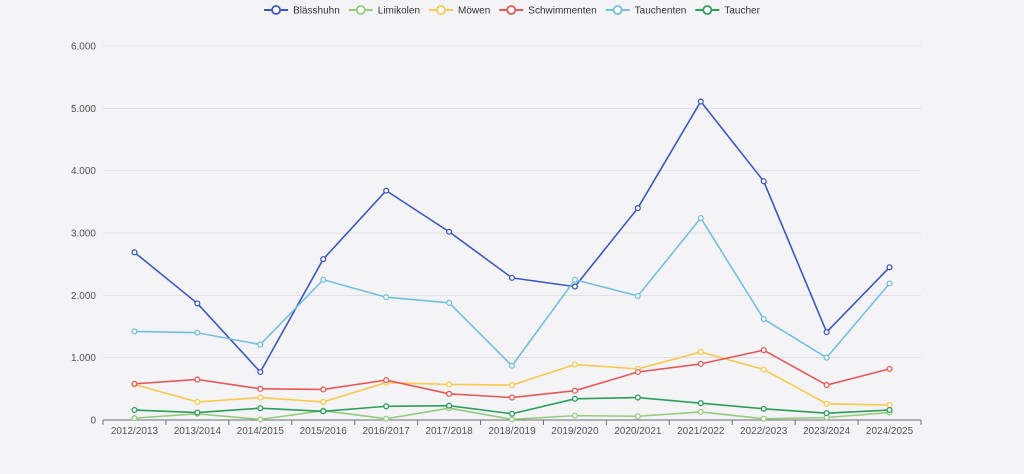  What do you see at coordinates (827, 431) in the screenshot?
I see `x-tick-label: 2023/2024` at bounding box center [827, 431].